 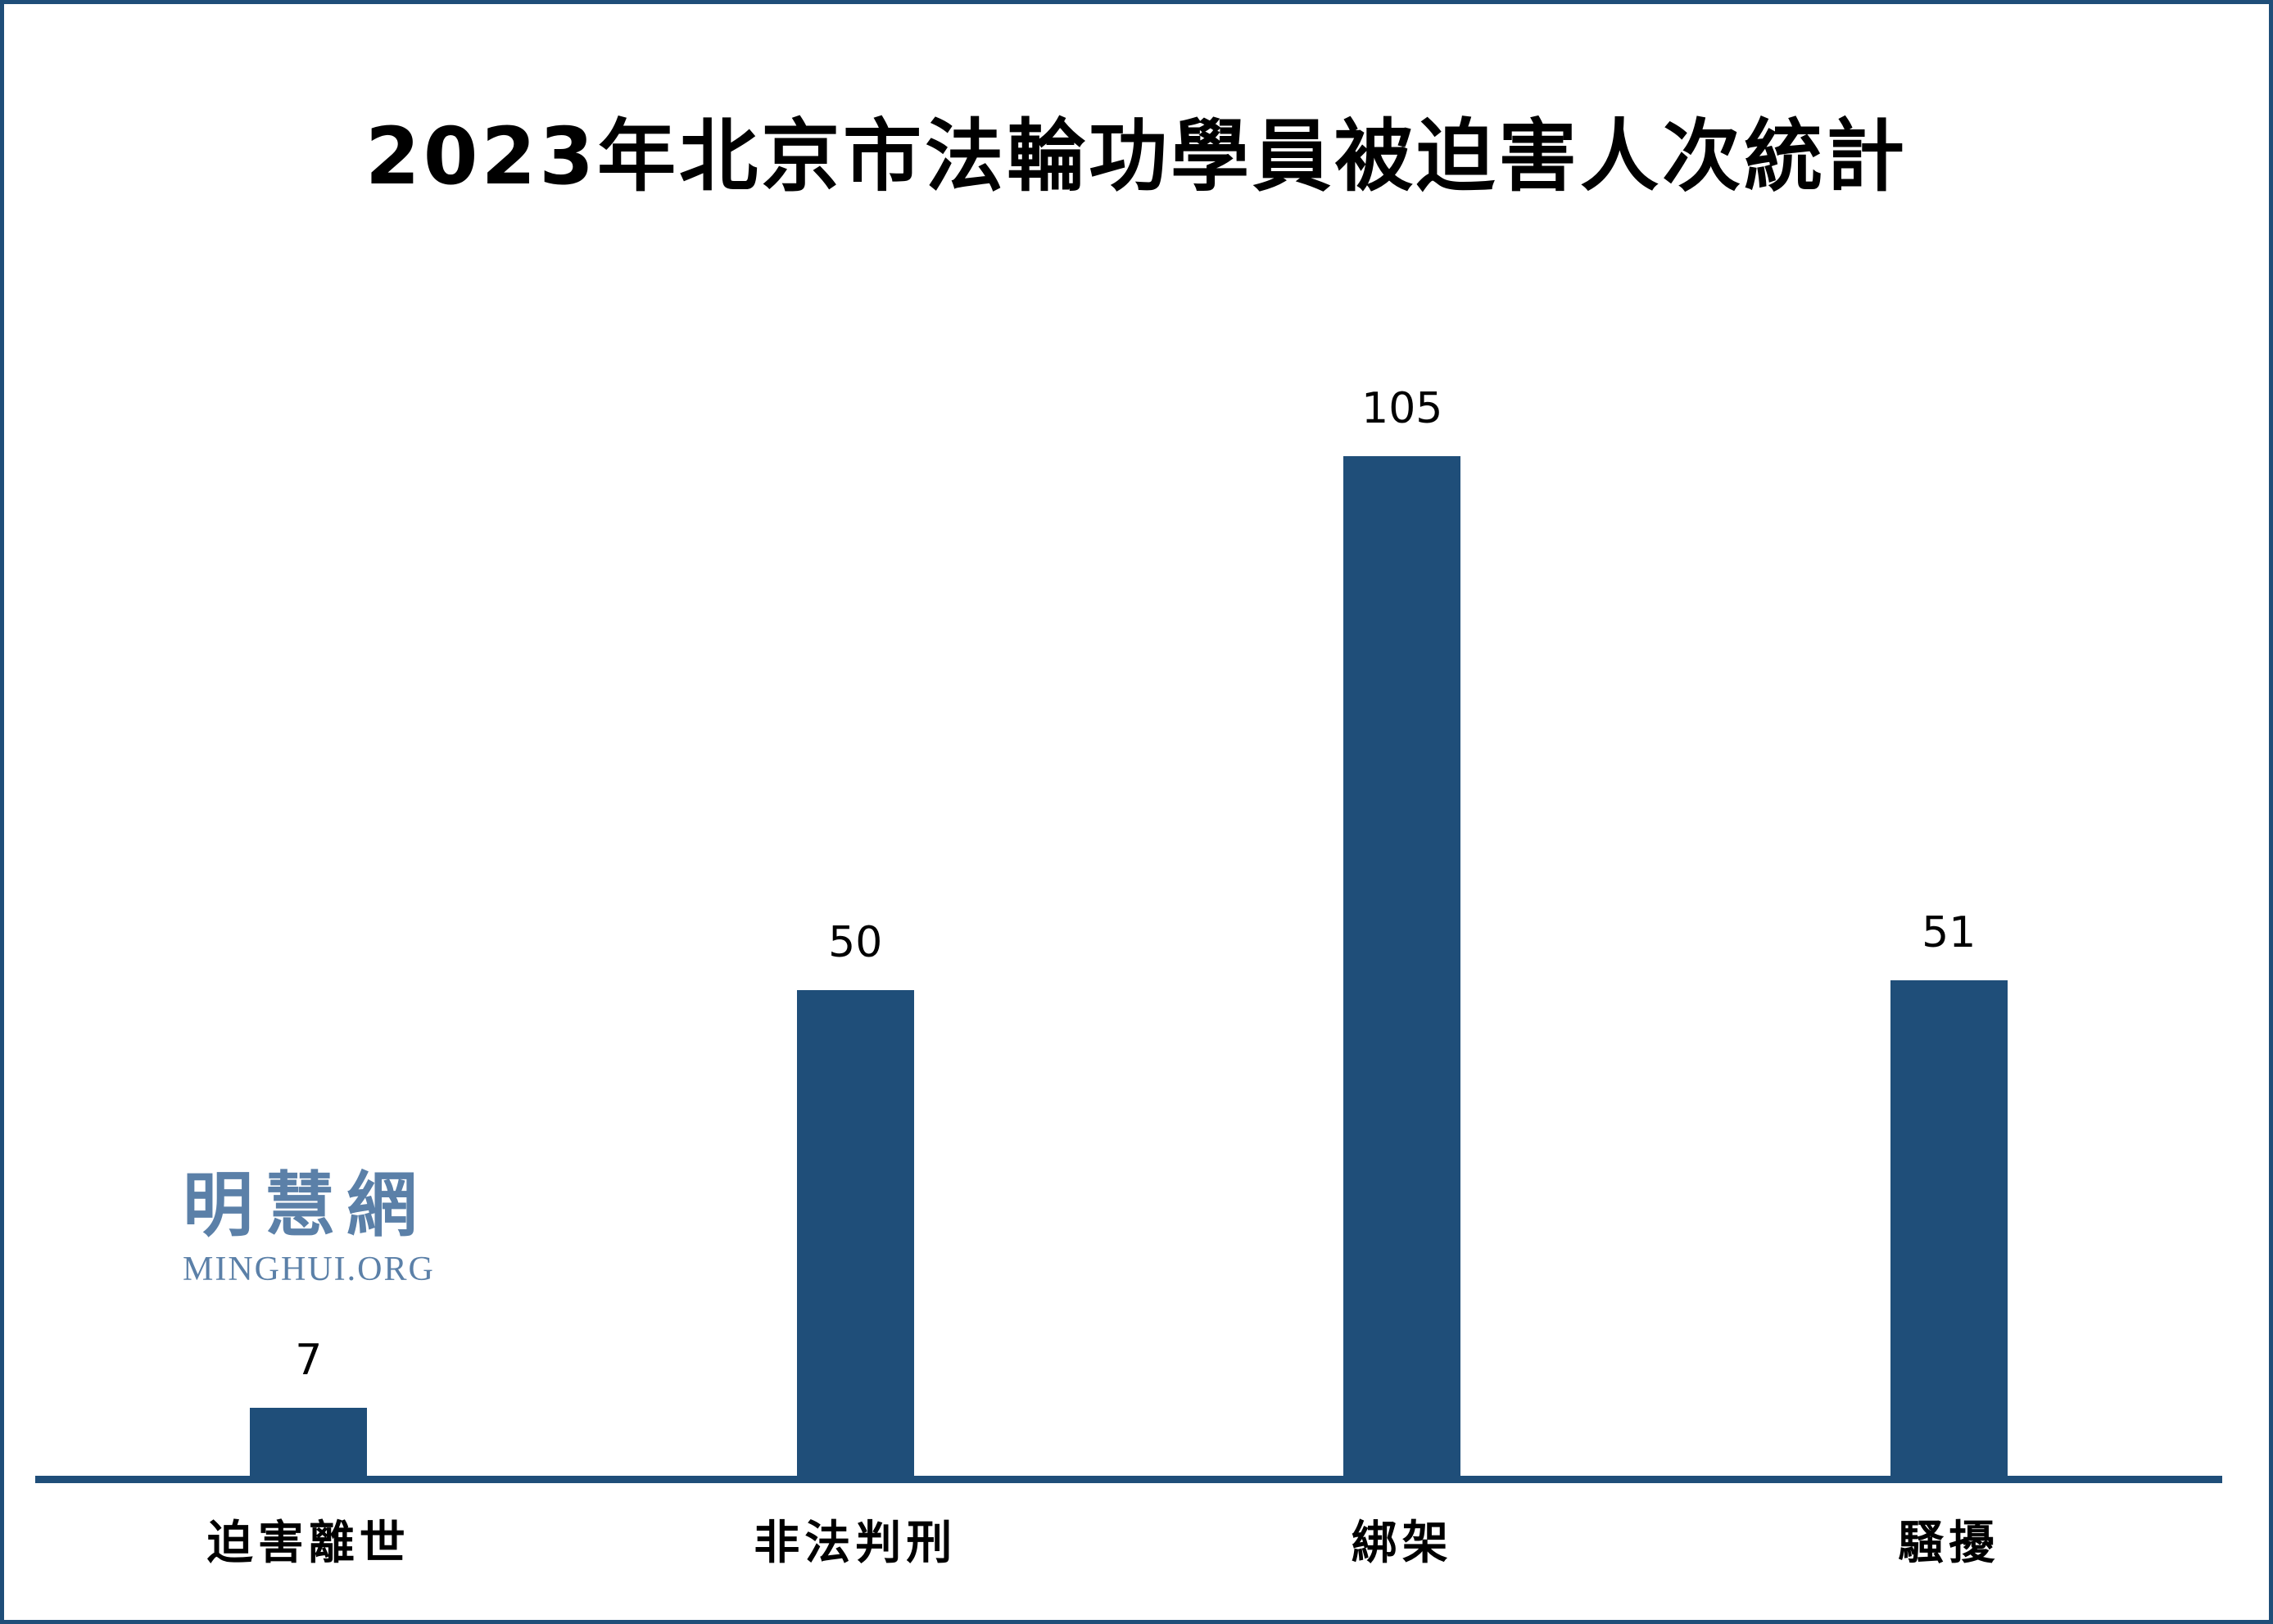 What do you see at coordinates (305, 1205) in the screenshot?
I see `watermark-cn: 明慧網` at bounding box center [305, 1205].